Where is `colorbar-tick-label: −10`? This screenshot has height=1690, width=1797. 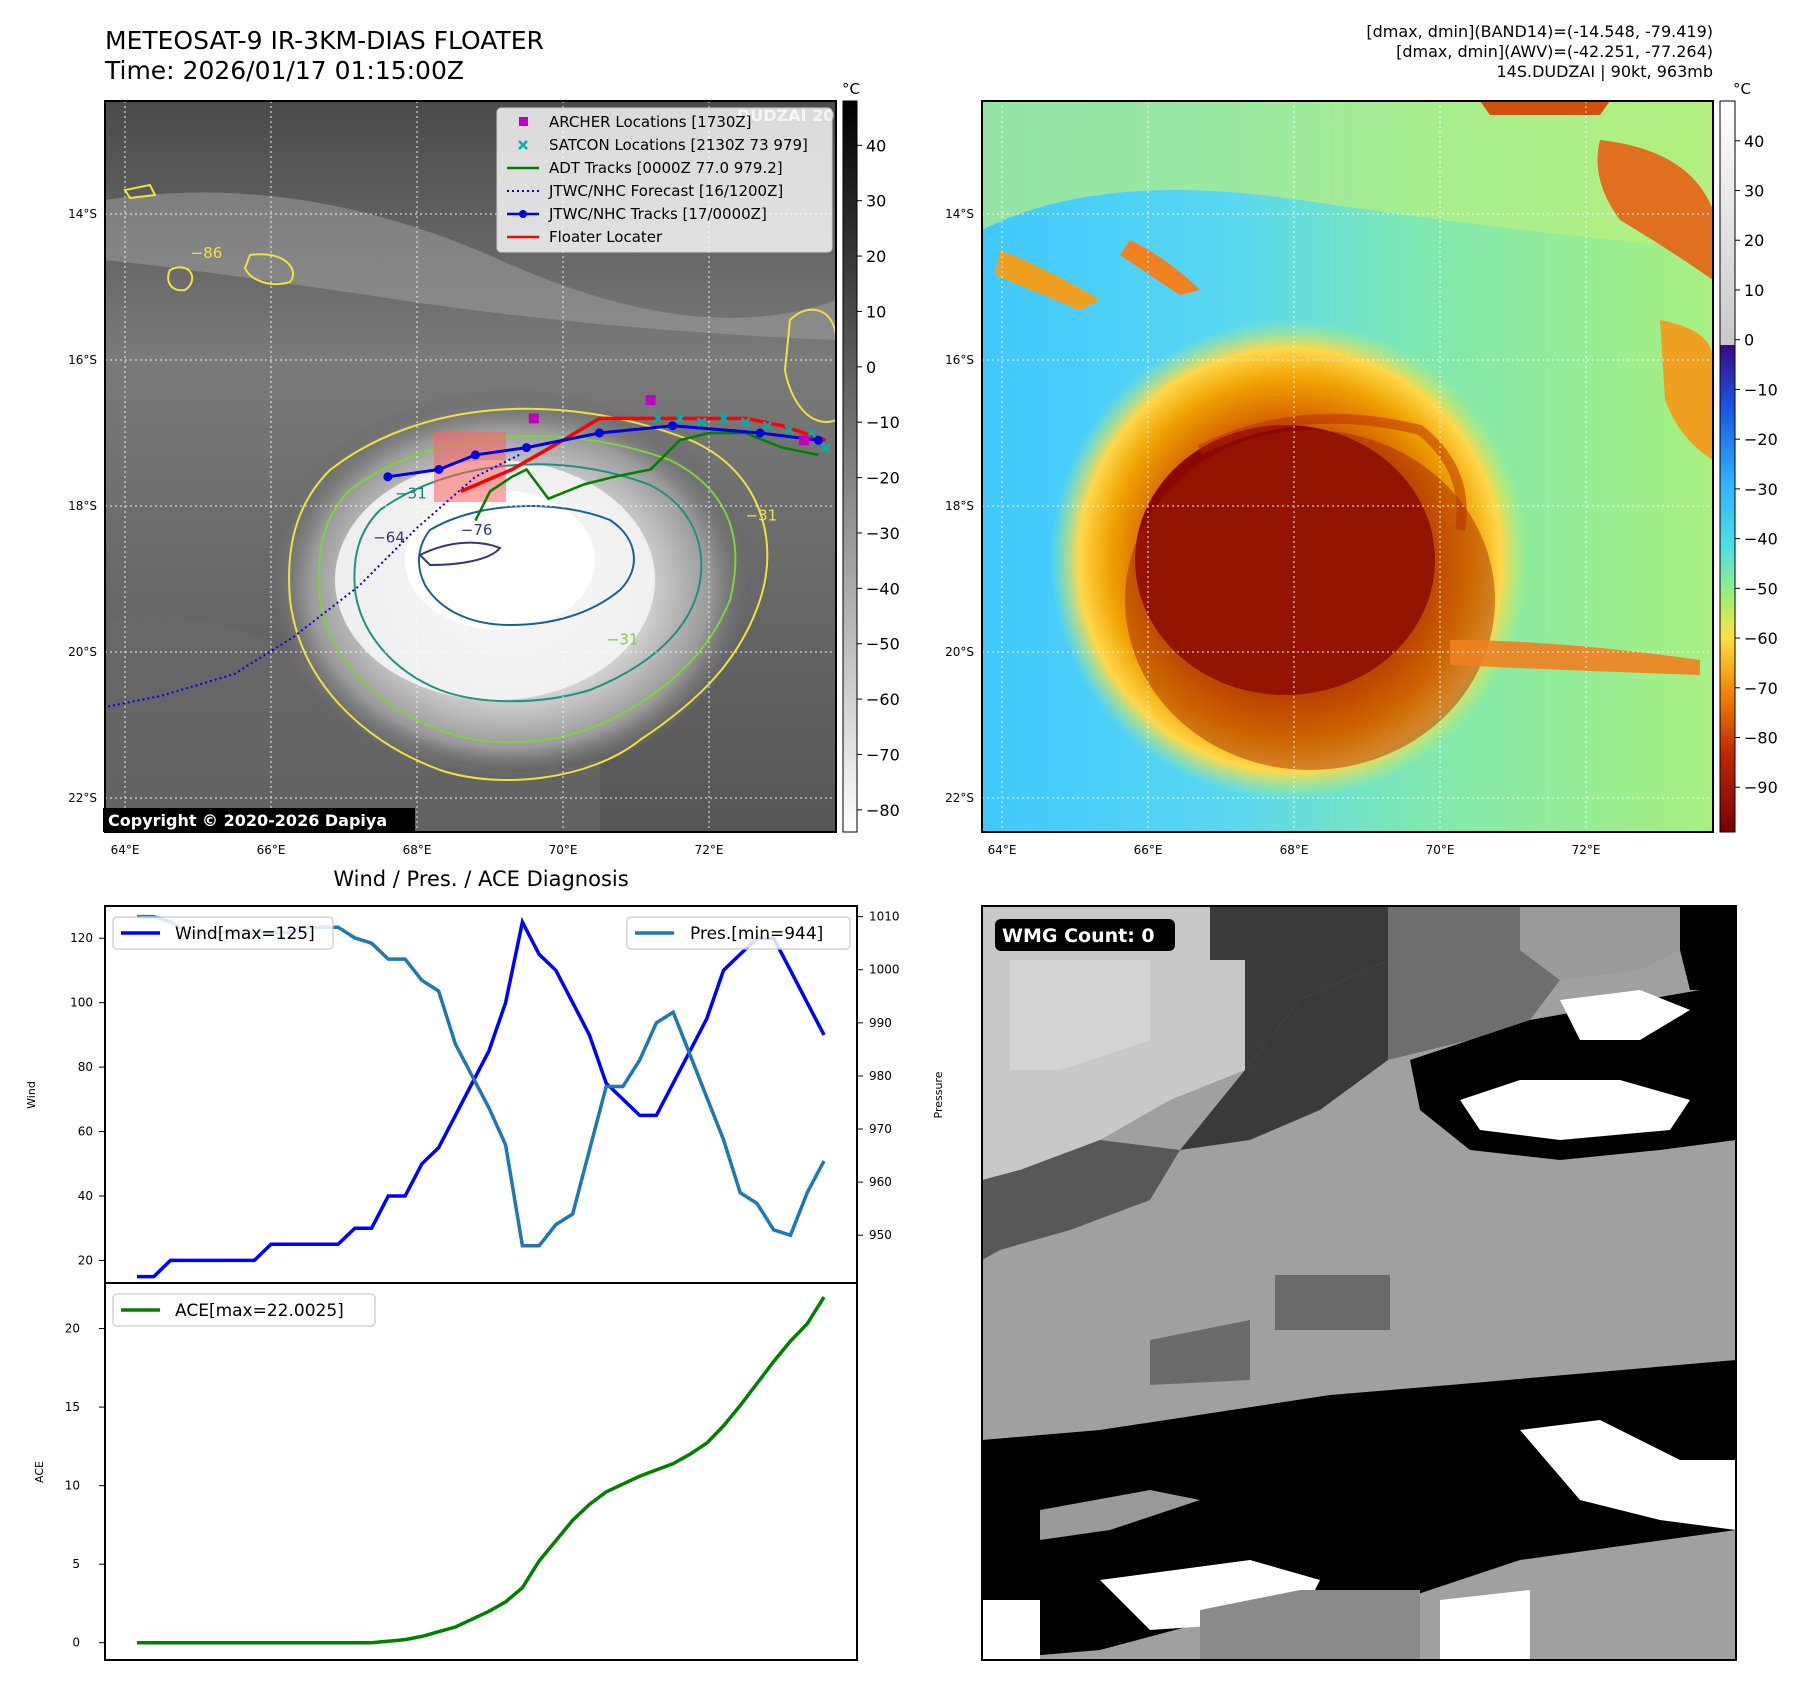
colorbar-tick-label: −10 is located at coordinates (1761, 389).